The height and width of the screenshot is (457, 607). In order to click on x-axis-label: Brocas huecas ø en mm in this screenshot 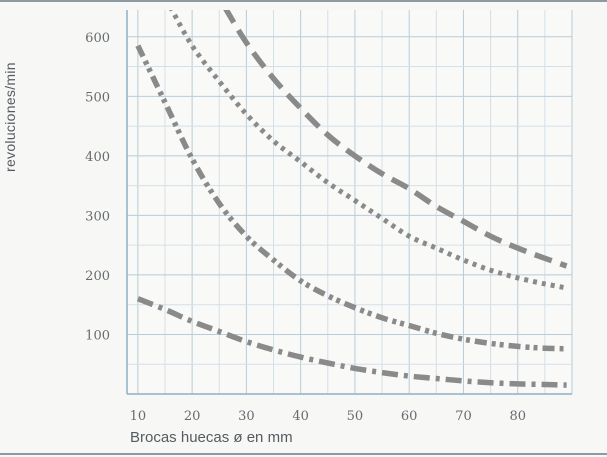, I will do `click(211, 437)`.